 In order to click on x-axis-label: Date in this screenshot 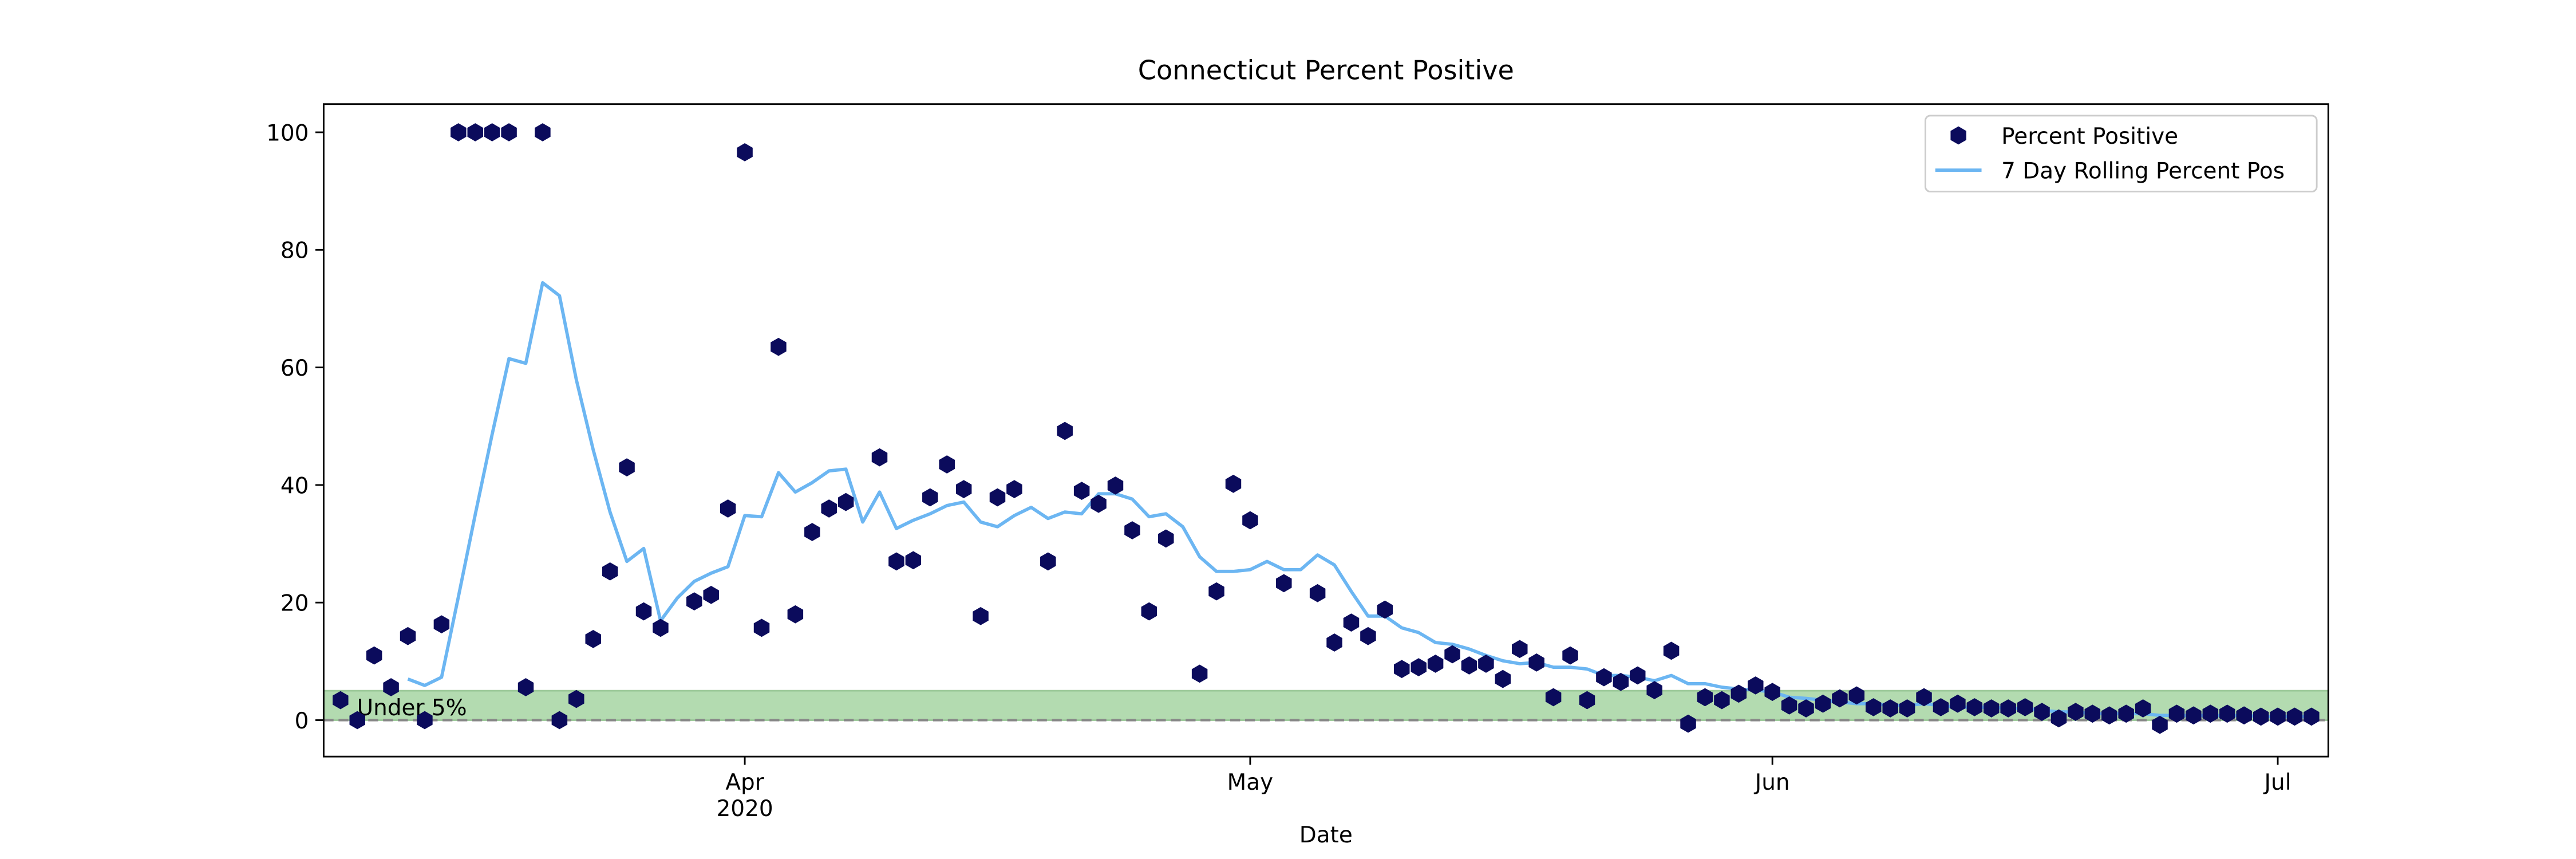, I will do `click(1326, 835)`.